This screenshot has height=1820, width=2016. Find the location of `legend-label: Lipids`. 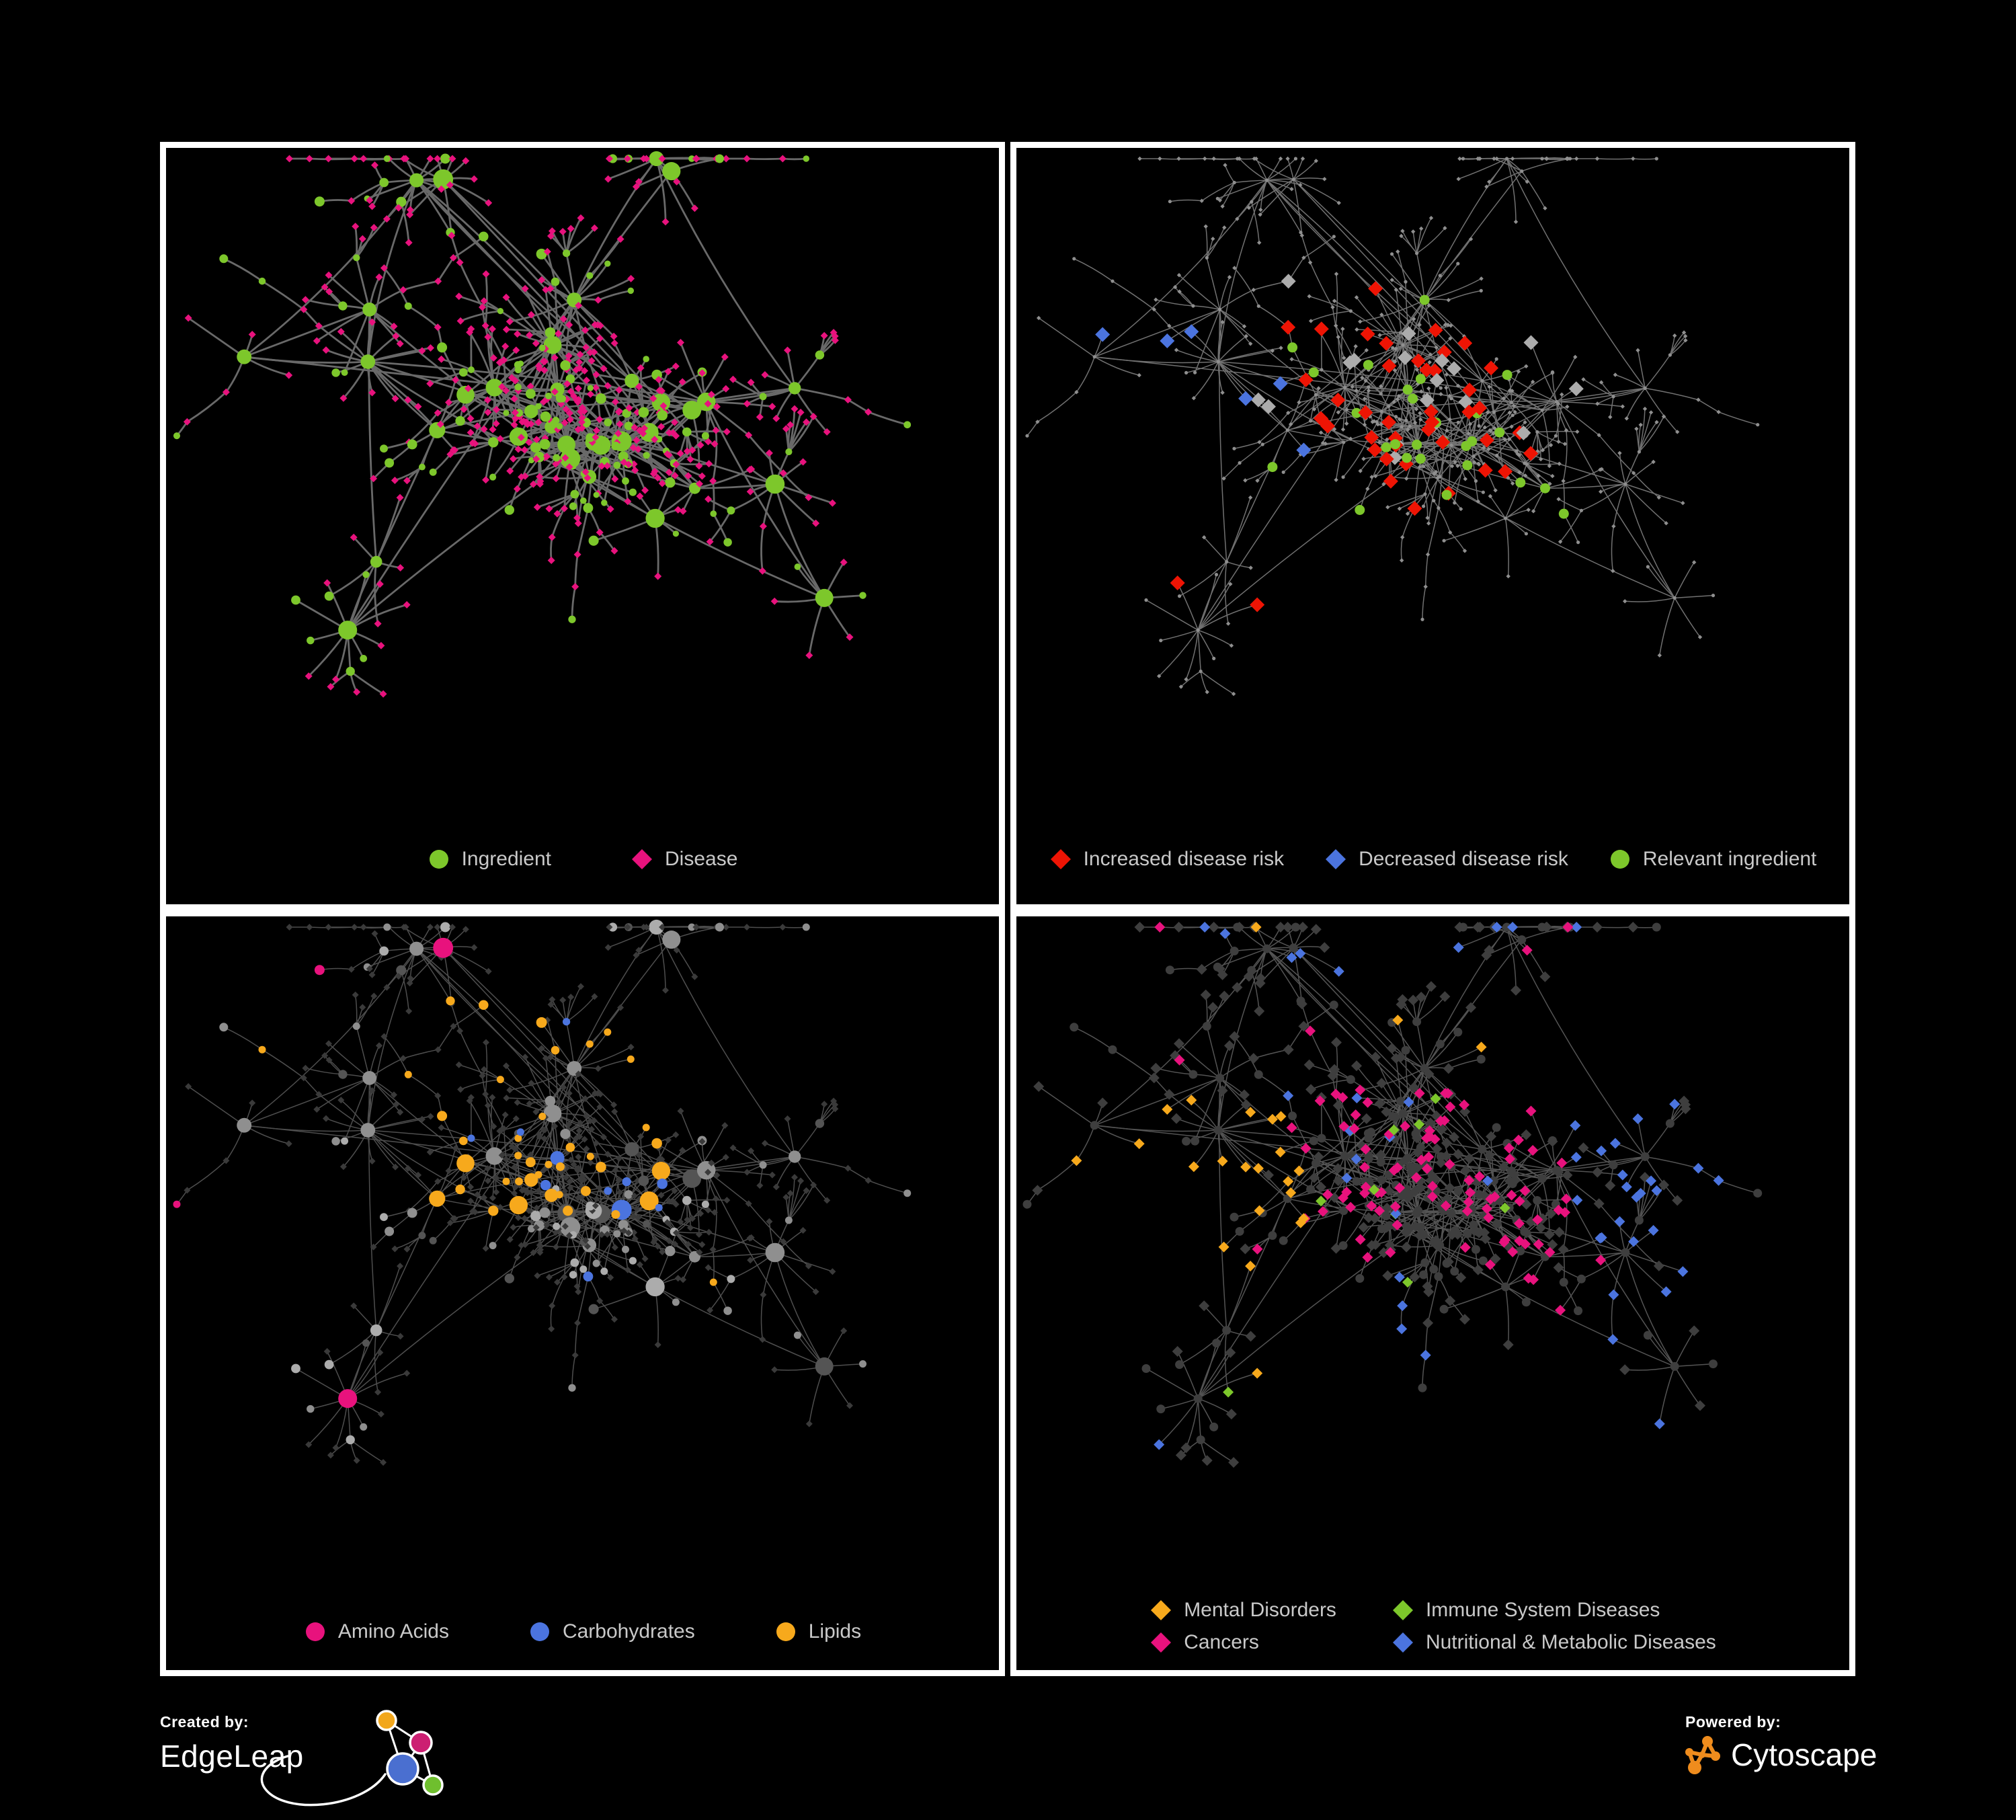

legend-label: Lipids is located at coordinates (835, 1631).